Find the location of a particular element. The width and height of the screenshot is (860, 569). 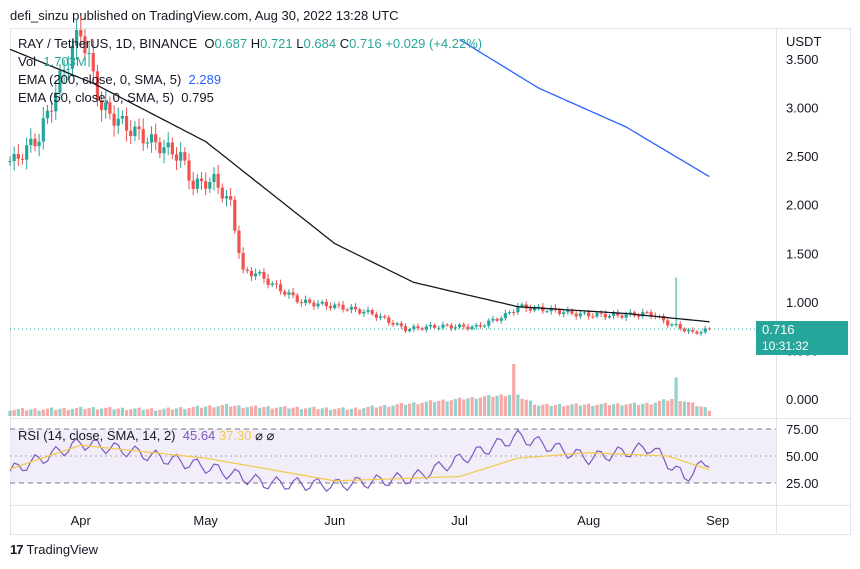

legend-c-label: C is located at coordinates (344, 43).